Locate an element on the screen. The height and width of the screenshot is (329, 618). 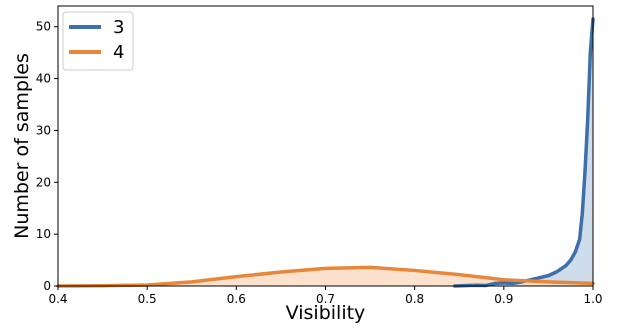
x-tick-label: 0.7 is located at coordinates (325, 299).